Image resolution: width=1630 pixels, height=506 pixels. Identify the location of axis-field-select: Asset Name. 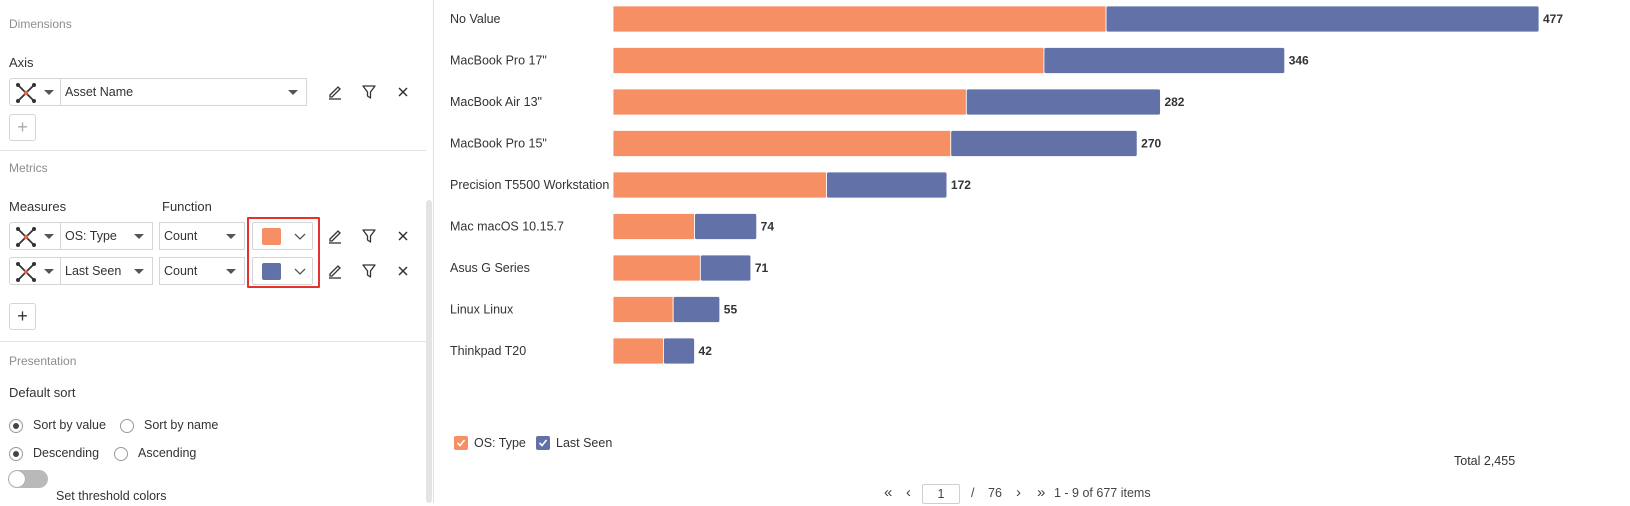
(183, 92).